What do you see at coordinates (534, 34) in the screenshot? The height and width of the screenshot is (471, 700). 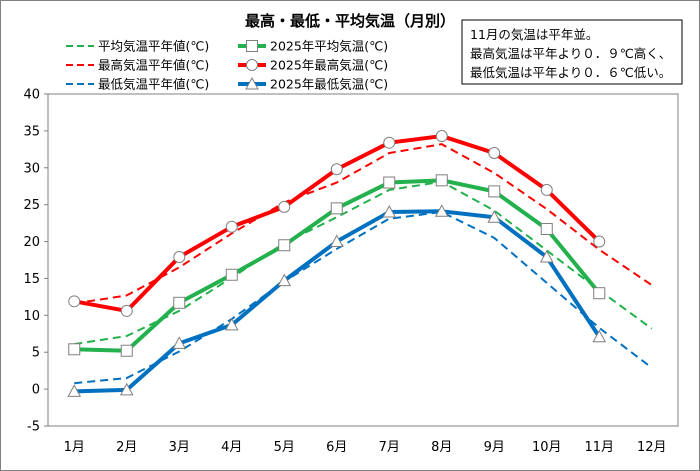 I see `annotation-line-1: 11月の気温は平年並。` at bounding box center [534, 34].